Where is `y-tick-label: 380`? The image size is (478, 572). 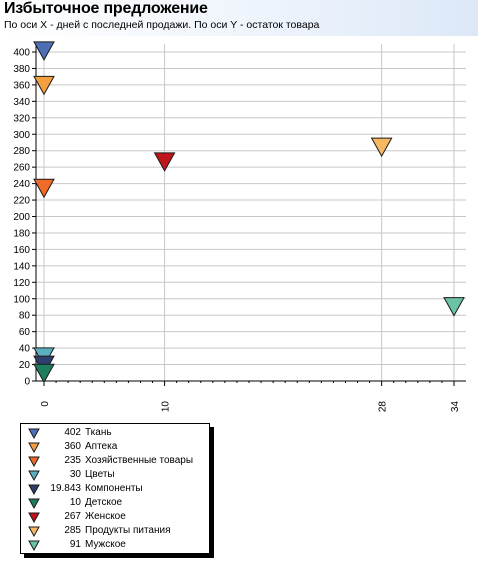
y-tick-label: 380 is located at coordinates (21, 69).